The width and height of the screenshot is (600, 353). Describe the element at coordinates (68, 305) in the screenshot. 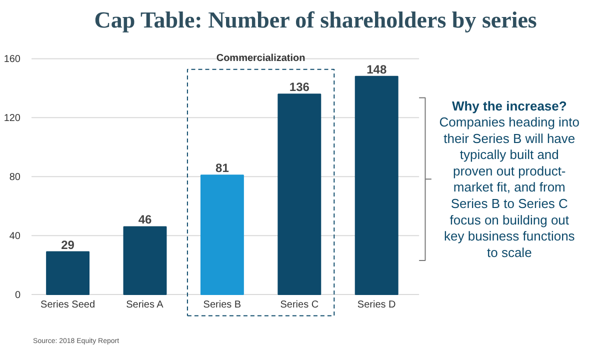

I see `x-tick-label: Series Seed` at that location.